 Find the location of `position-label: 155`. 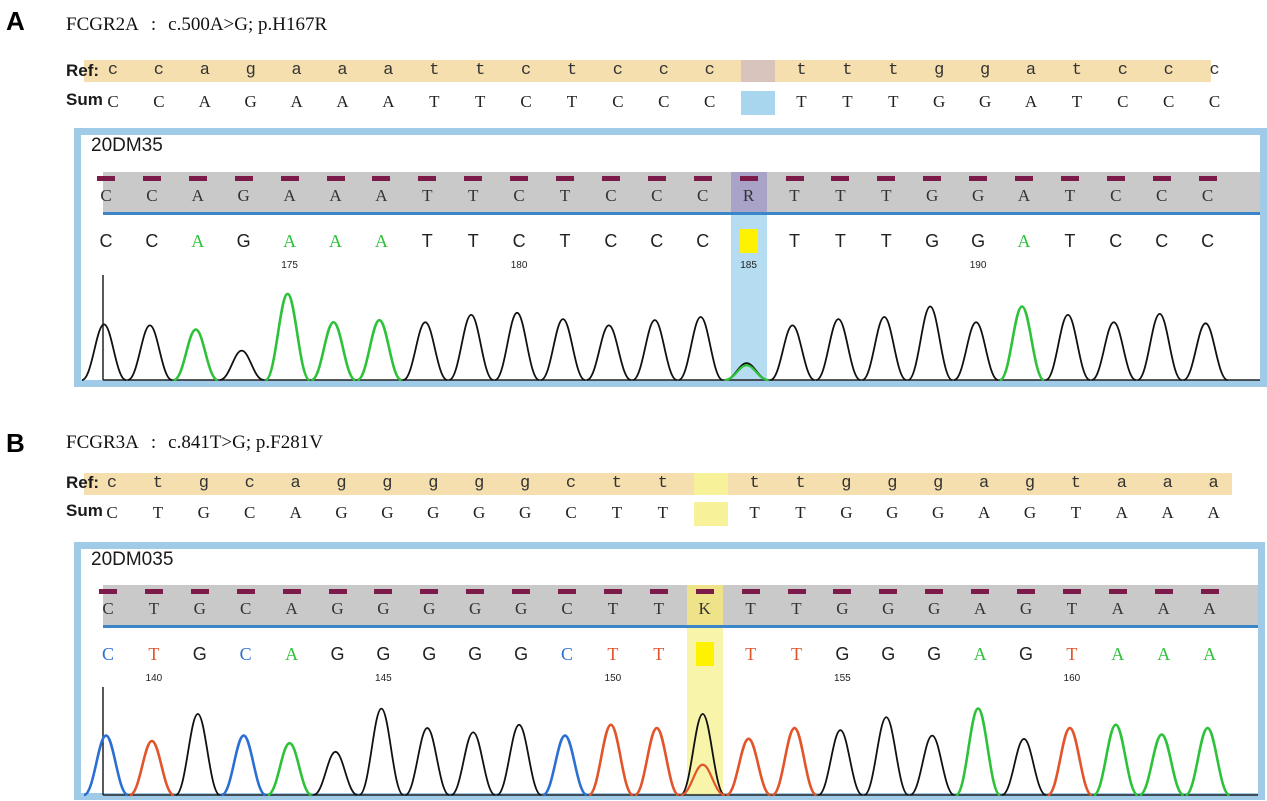

position-label: 155 is located at coordinates (842, 678).